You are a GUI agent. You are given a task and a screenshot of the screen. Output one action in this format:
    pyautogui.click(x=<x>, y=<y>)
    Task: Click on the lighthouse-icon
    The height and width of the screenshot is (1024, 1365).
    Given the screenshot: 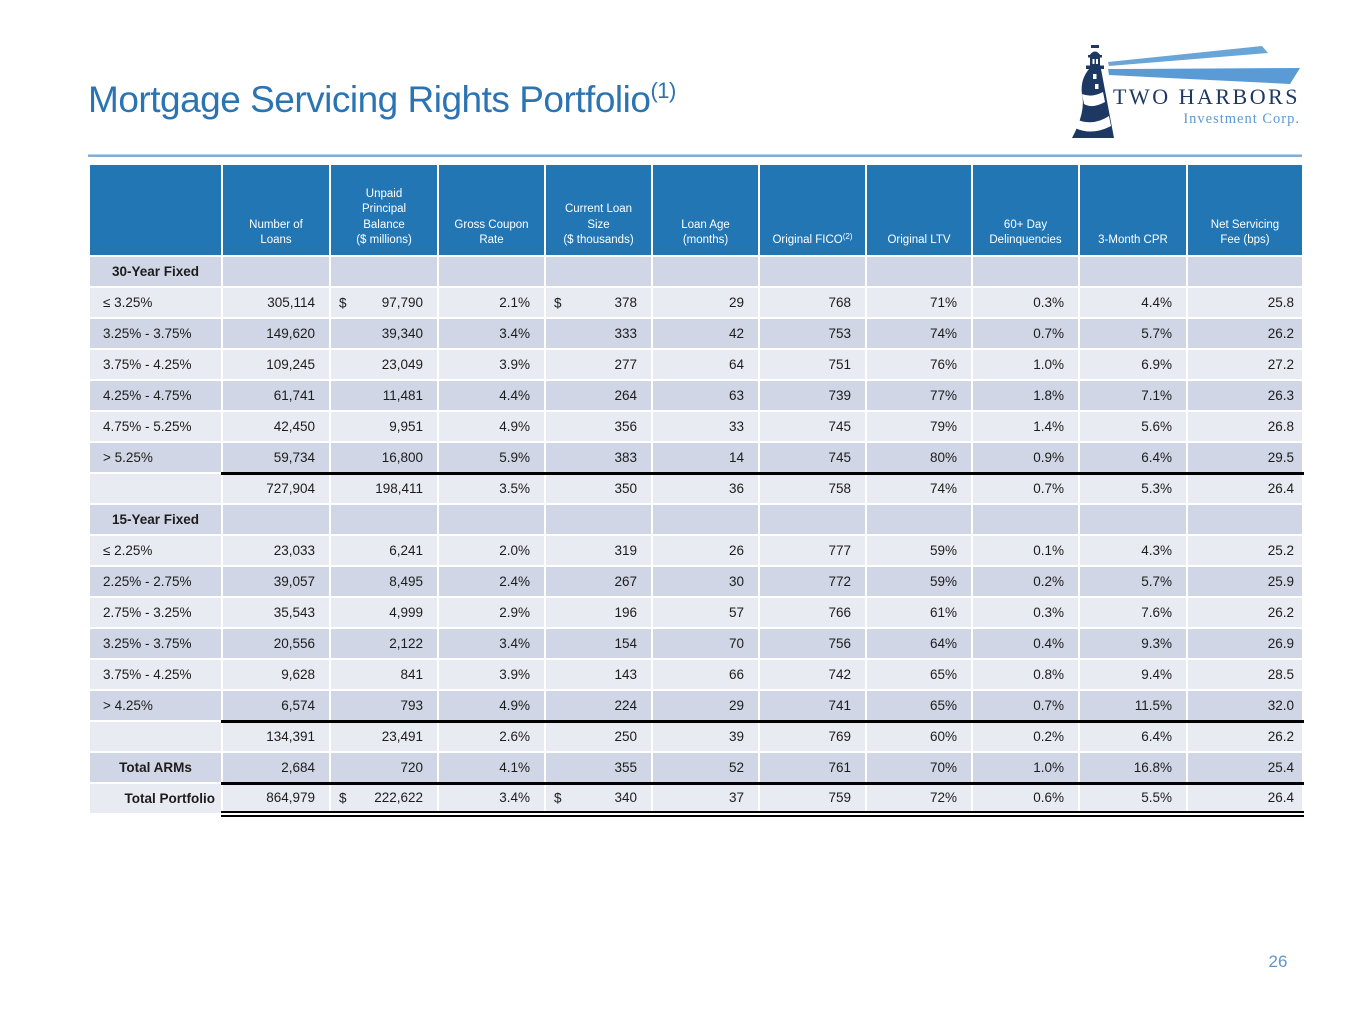 What is the action you would take?
    pyautogui.click(x=1186, y=91)
    